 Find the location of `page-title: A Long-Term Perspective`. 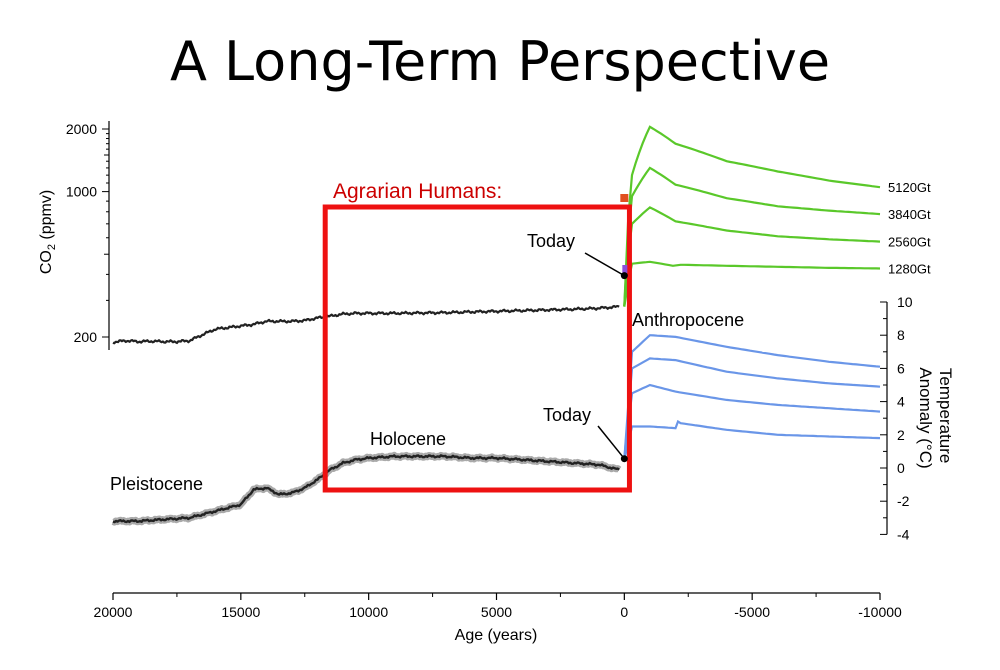

page-title: A Long-Term Perspective is located at coordinates (500, 61).